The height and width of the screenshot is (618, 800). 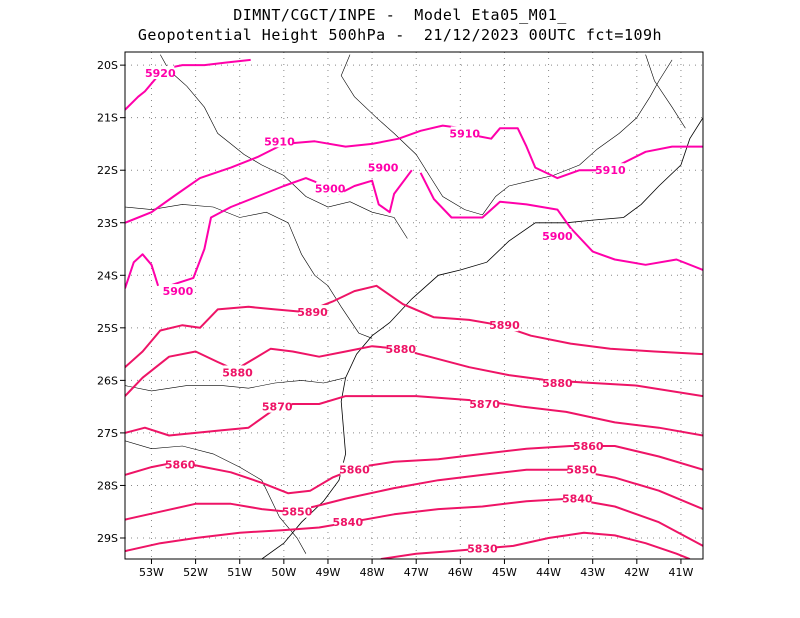 What do you see at coordinates (107, 380) in the screenshot?
I see `y-tick-label: 26S` at bounding box center [107, 380].